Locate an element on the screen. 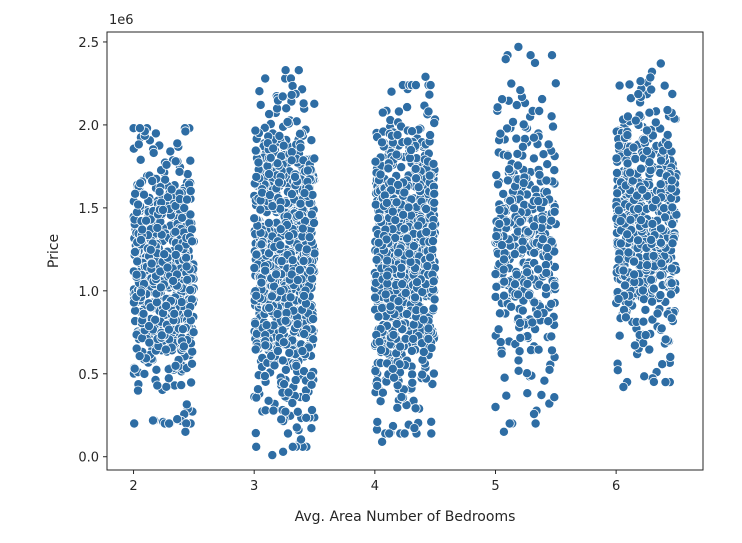  y-tick-label: 2.0 is located at coordinates (88, 126).